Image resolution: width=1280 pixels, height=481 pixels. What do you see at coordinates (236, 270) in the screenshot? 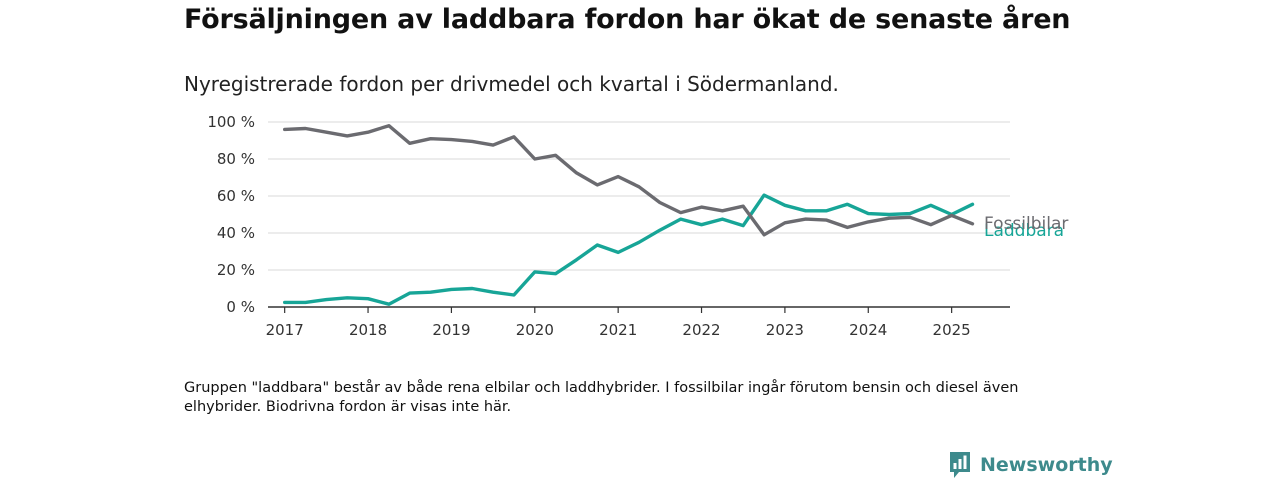
I see `y-tick-label: 20 %` at bounding box center [236, 270].